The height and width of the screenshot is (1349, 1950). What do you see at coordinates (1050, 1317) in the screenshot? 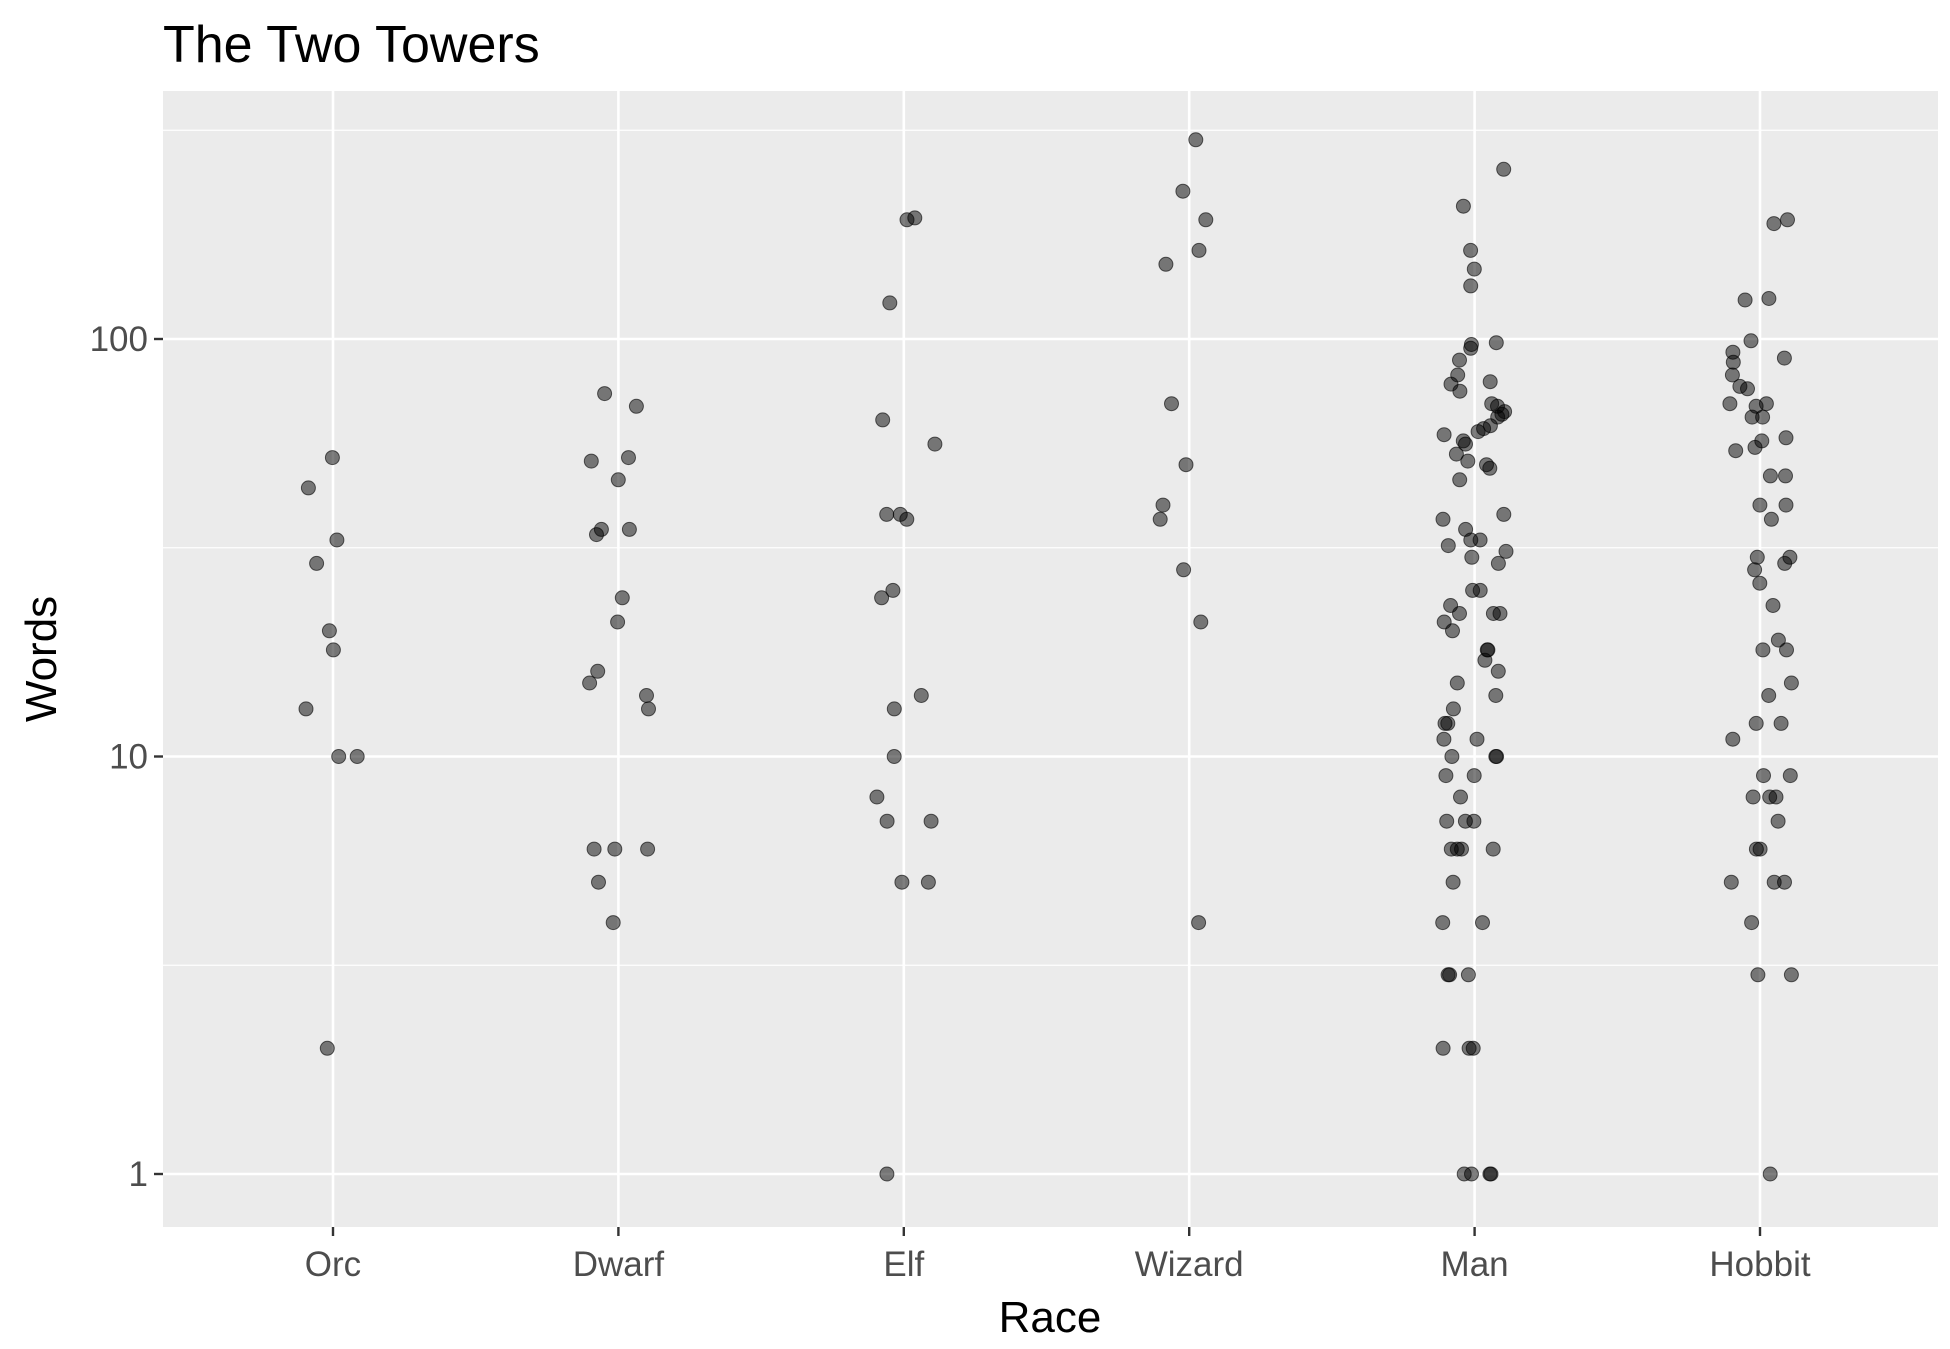
I see `x-axis-title: Race` at bounding box center [1050, 1317].